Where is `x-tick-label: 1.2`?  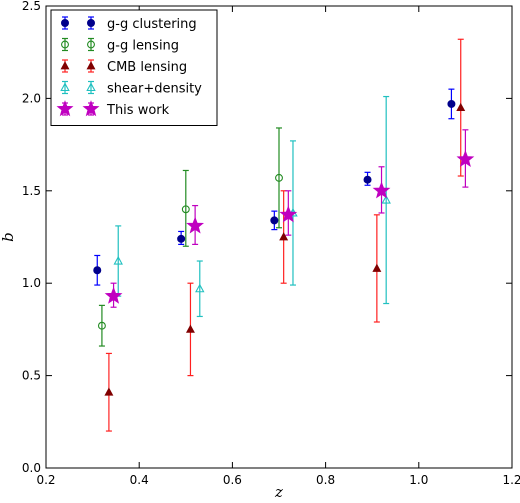
x-tick-label: 1.2 is located at coordinates (511, 480).